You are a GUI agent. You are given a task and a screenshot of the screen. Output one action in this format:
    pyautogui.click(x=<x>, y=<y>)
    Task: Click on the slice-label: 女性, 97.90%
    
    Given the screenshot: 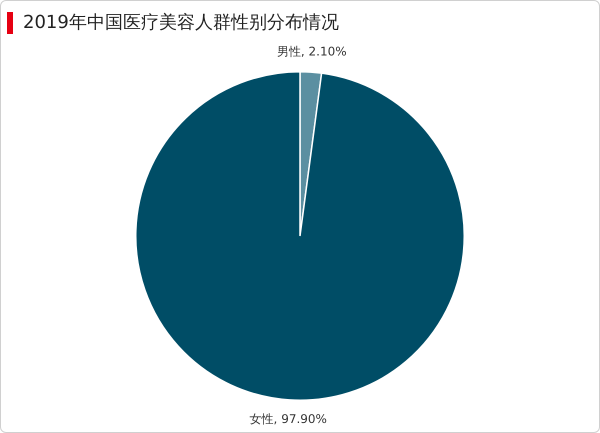 What is the action you would take?
    pyautogui.click(x=288, y=419)
    